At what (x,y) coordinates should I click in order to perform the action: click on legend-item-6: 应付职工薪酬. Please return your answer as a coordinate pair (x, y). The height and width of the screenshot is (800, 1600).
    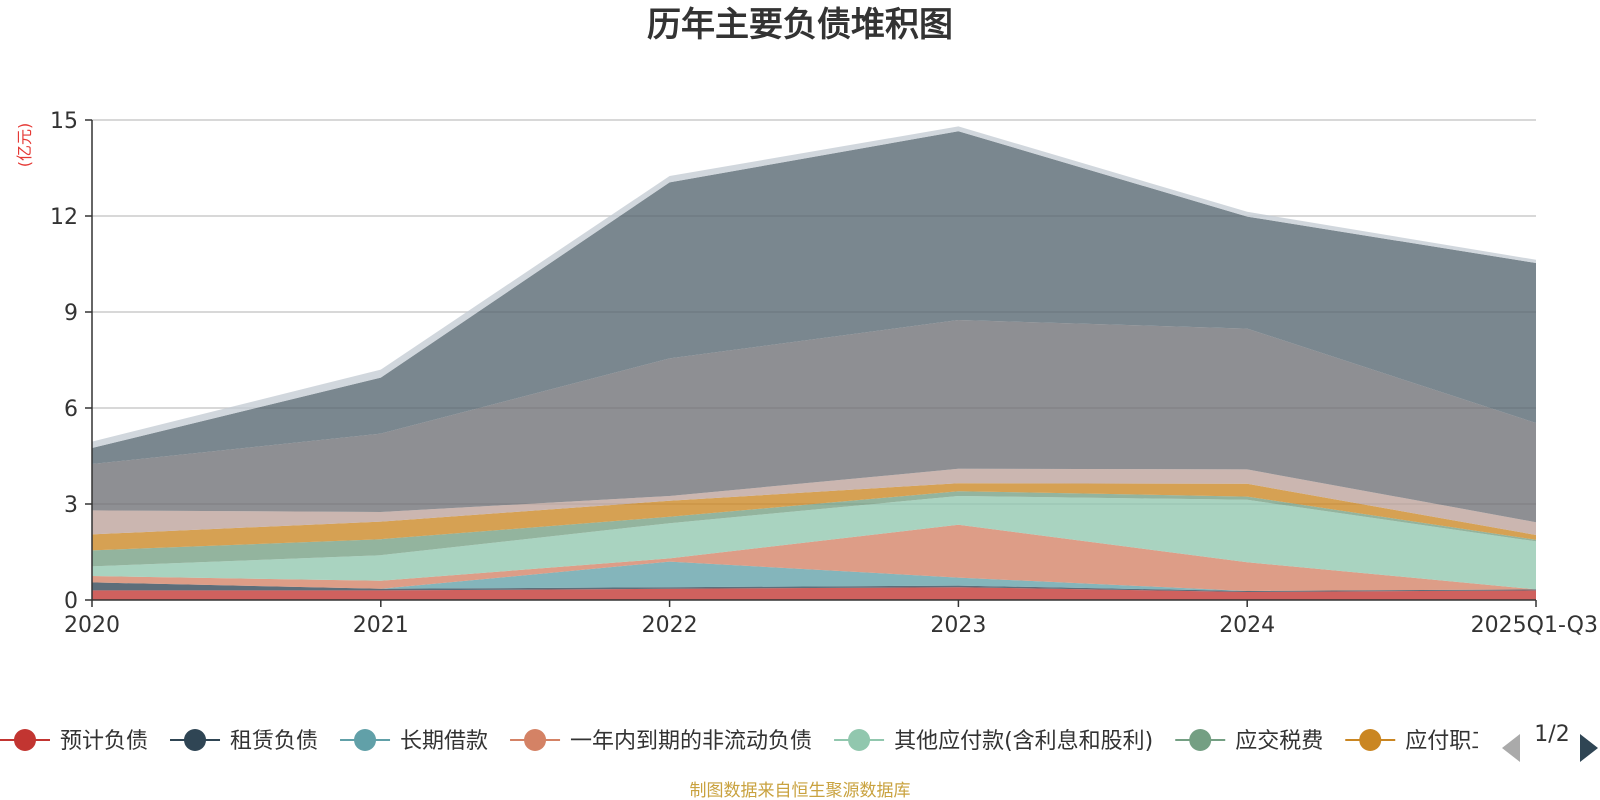
    Looking at the image, I should click on (1441, 741).